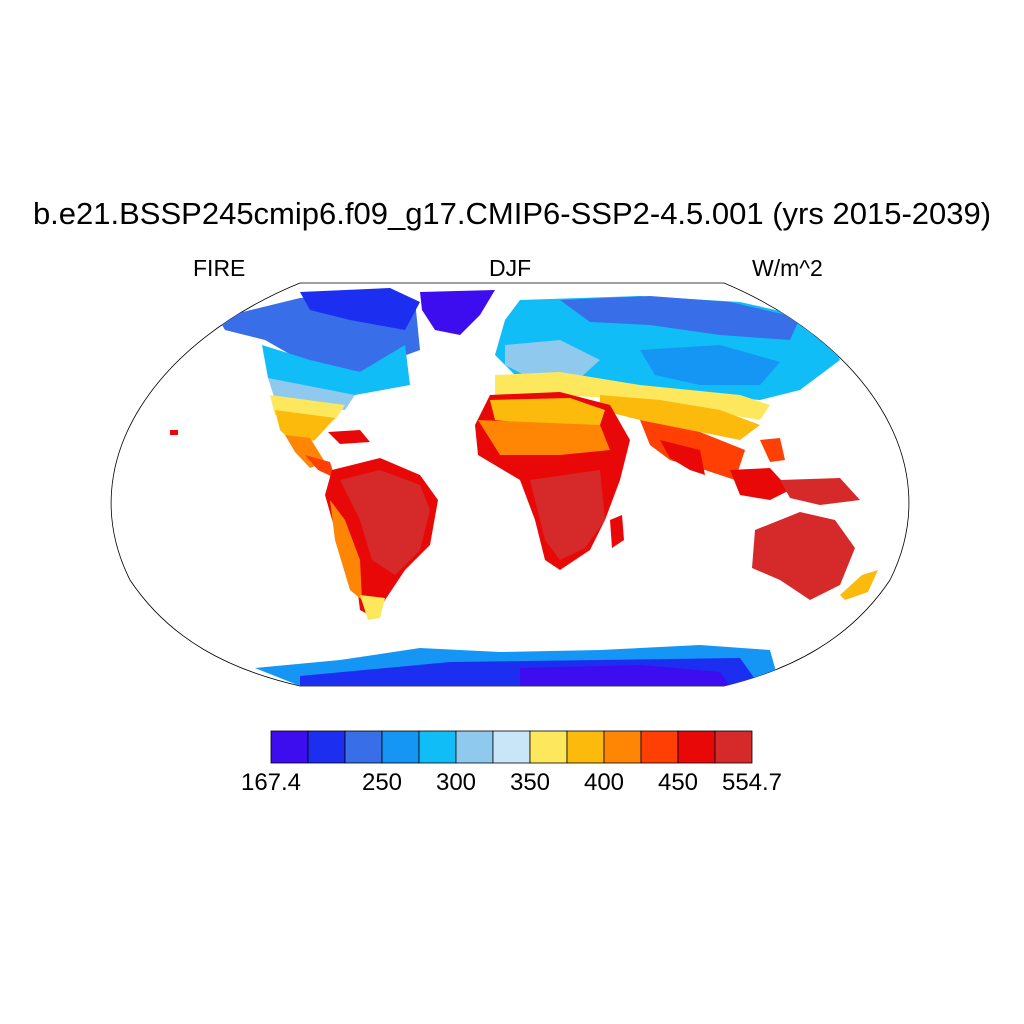 The image size is (1024, 1024). I want to click on landmass-indonesia, so click(795, 471).